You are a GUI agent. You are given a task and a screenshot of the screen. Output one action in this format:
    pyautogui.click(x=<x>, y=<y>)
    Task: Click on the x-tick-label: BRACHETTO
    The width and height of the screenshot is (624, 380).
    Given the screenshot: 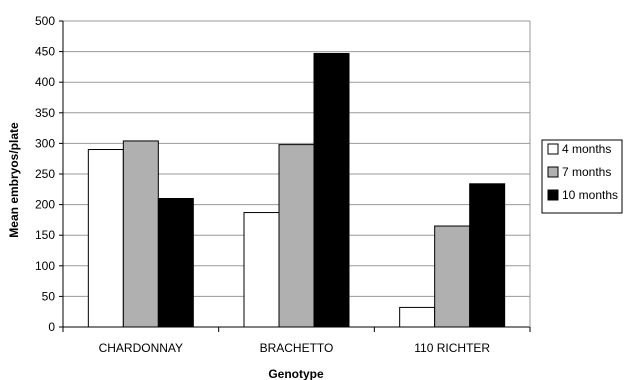 What is the action you would take?
    pyautogui.click(x=297, y=348)
    